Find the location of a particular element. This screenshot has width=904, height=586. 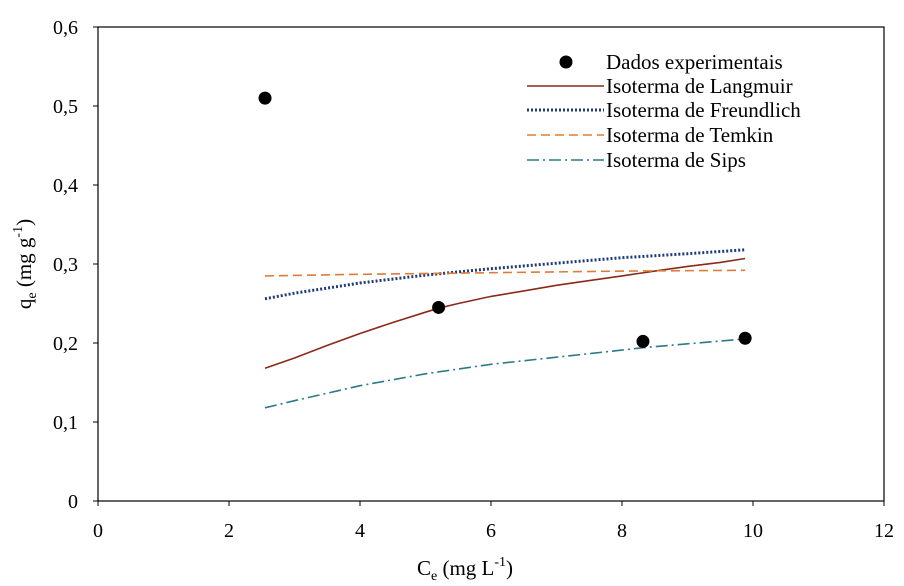

legend-item-freundlich: Isoterma de Freundlich is located at coordinates (664, 110).